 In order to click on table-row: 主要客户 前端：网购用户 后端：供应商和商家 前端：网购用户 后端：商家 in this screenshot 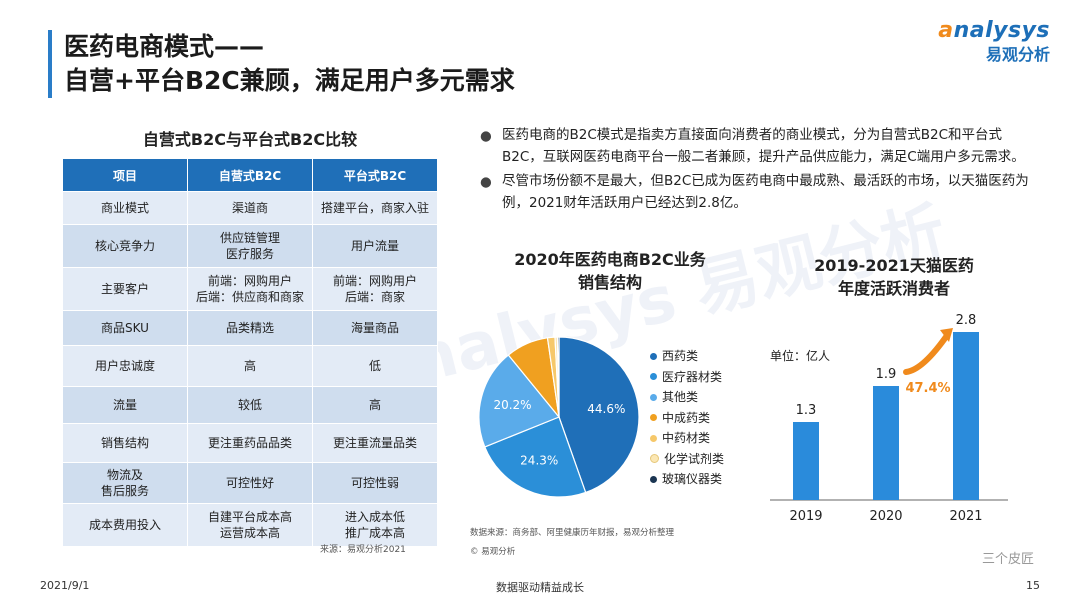, I will do `click(250, 289)`.